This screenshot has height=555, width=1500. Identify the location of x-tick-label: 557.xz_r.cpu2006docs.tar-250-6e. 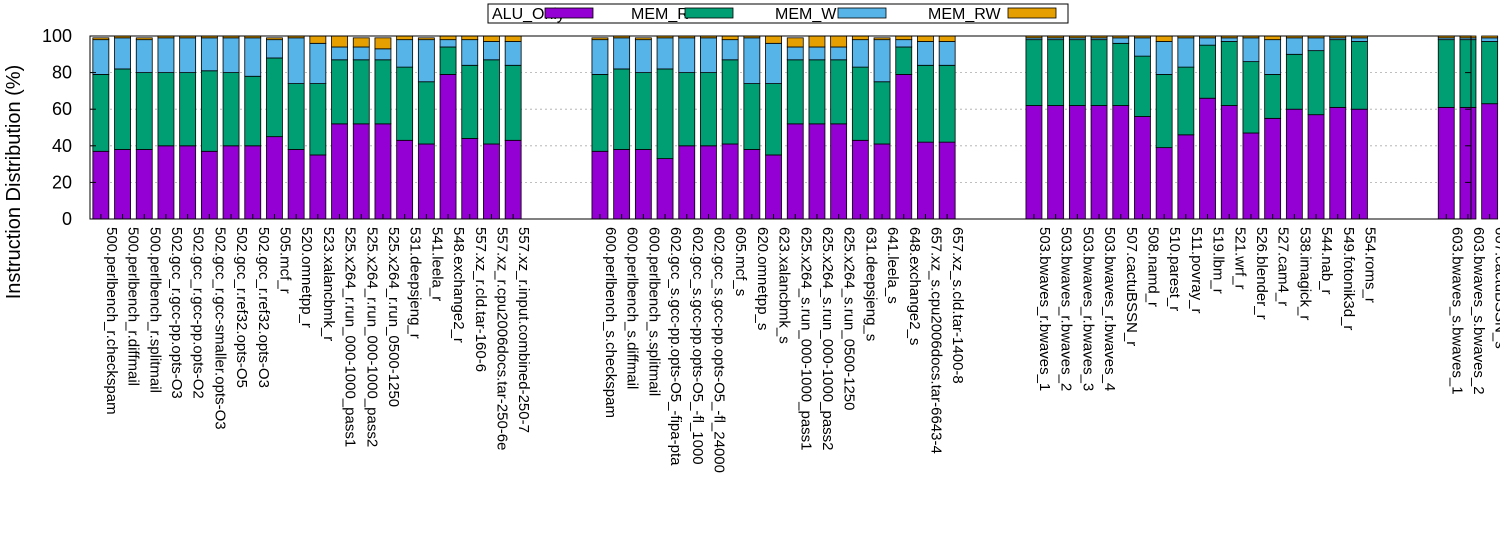
(501, 338).